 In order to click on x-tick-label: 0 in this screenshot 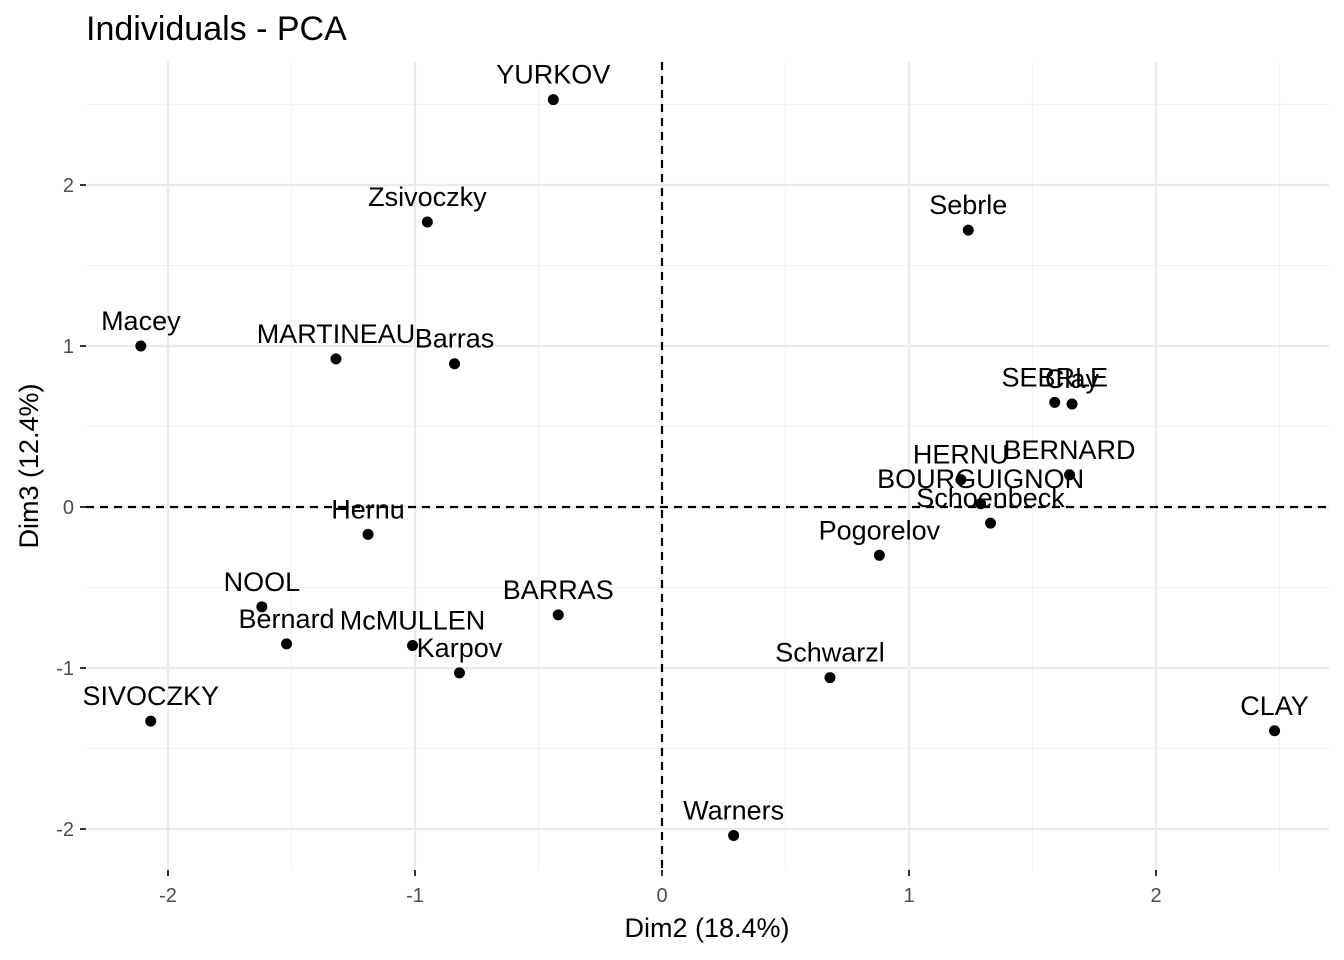, I will do `click(661, 896)`.